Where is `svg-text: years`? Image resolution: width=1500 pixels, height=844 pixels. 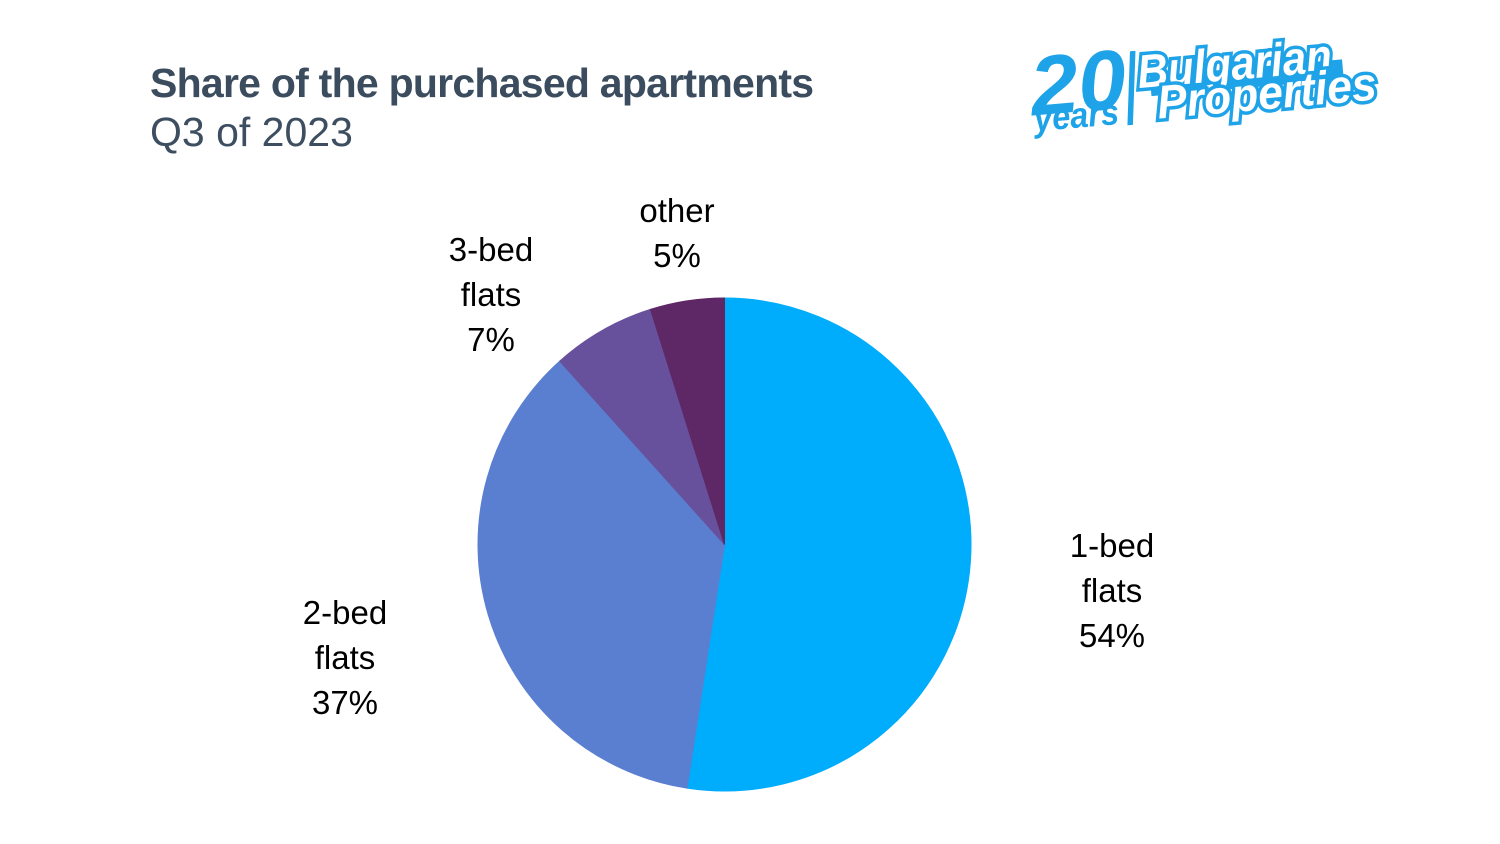 svg-text: years is located at coordinates (1075, 115).